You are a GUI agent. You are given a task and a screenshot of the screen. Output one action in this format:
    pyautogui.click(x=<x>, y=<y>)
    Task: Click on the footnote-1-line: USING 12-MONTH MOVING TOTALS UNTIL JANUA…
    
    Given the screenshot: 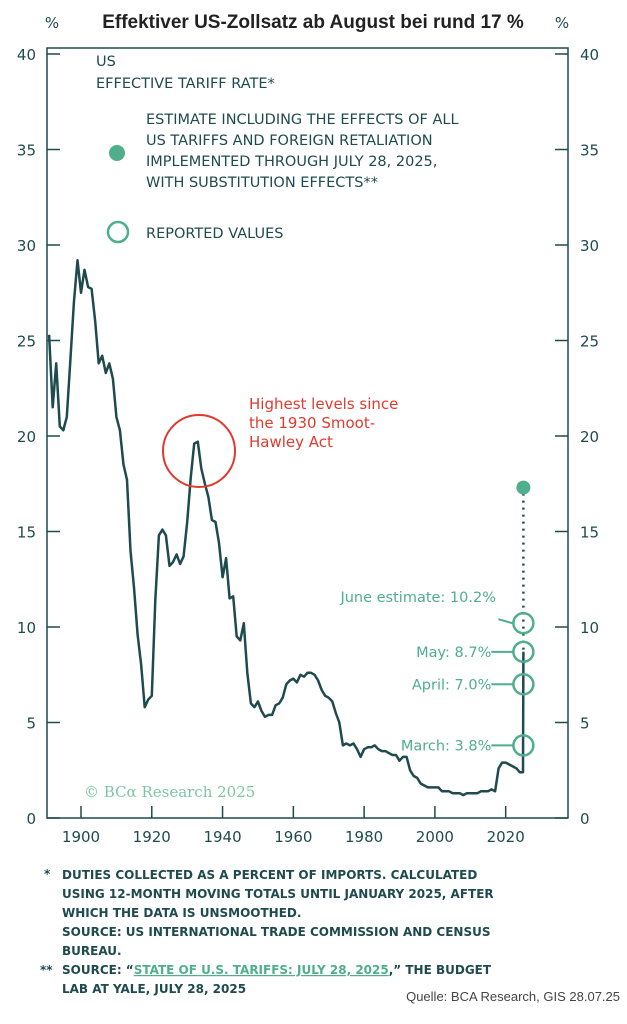 What is the action you would take?
    pyautogui.click(x=278, y=894)
    